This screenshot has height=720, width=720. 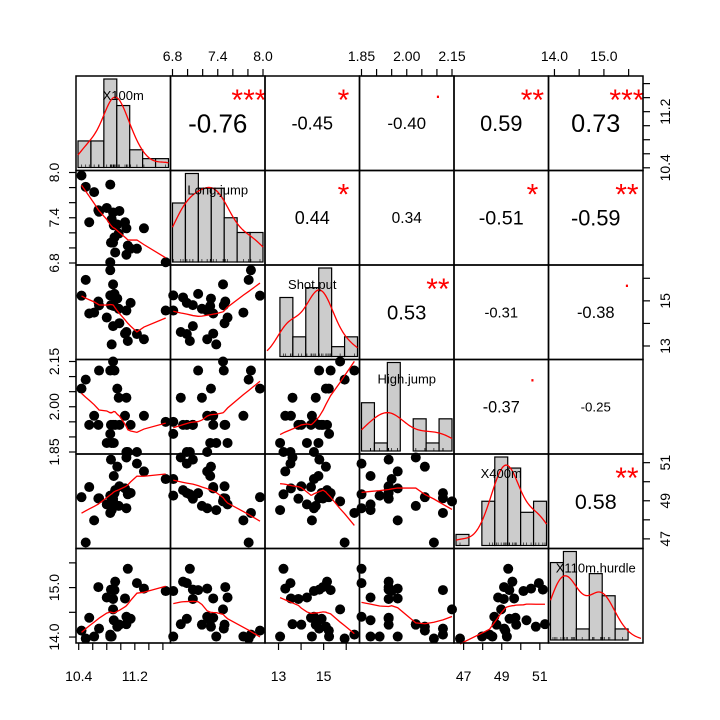 What do you see at coordinates (665, 463) in the screenshot?
I see `axis-tick-label: 51` at bounding box center [665, 463].